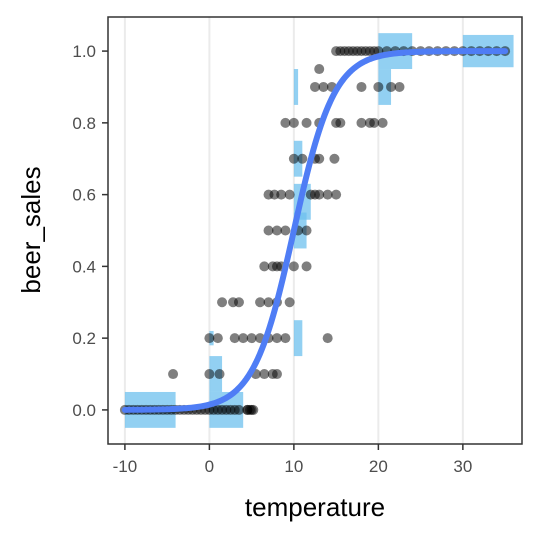  I want to click on y-axis-title: beer_sales, so click(31, 229).